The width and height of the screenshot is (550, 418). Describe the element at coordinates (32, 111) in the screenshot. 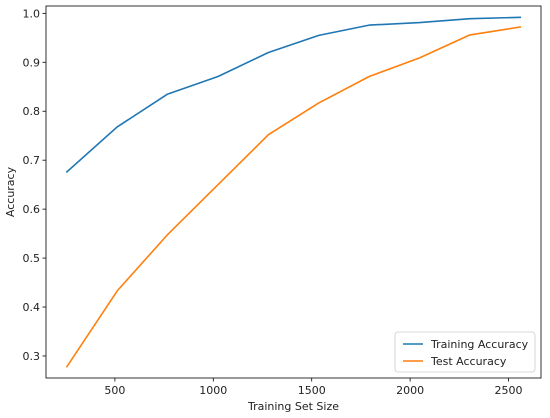

I see `y-tick-label: 0.8` at that location.